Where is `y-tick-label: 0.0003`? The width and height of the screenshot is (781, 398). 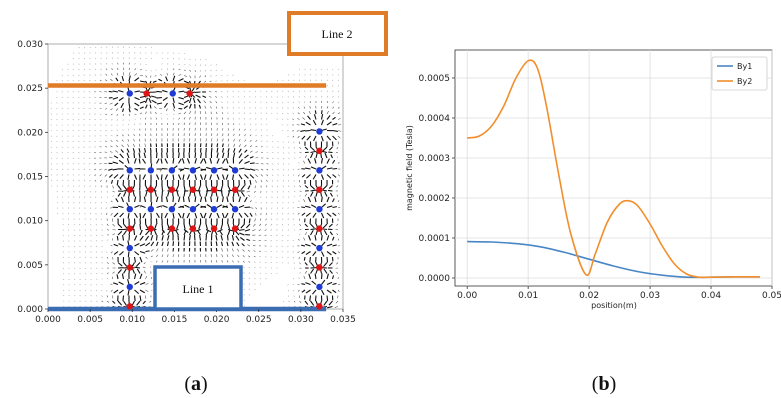 y-tick-label: 0.0003 is located at coordinates (435, 159).